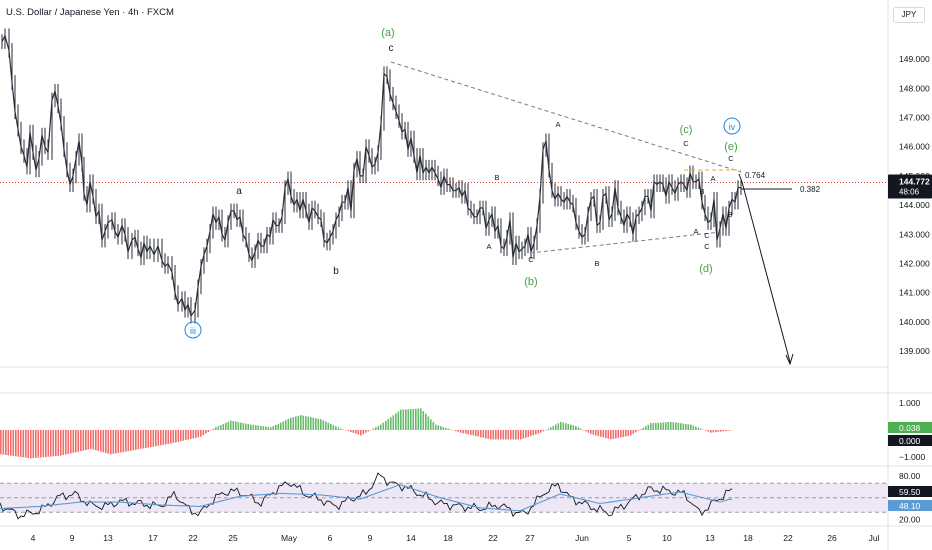 This screenshot has height=550, width=932. I want to click on time-tick-label: 10, so click(667, 538).